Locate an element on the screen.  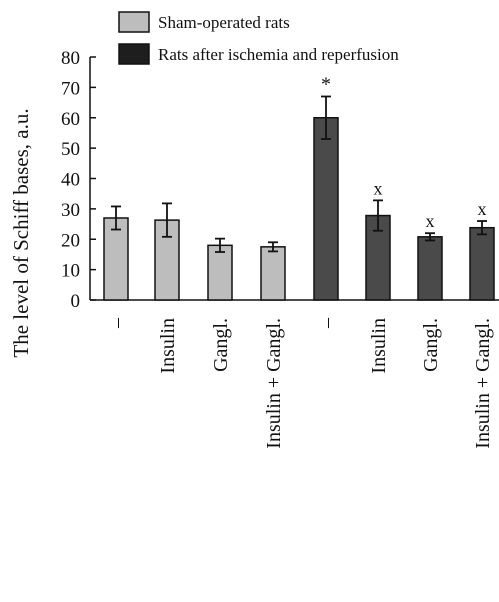
y-tick-label: 60 is located at coordinates (70, 119).